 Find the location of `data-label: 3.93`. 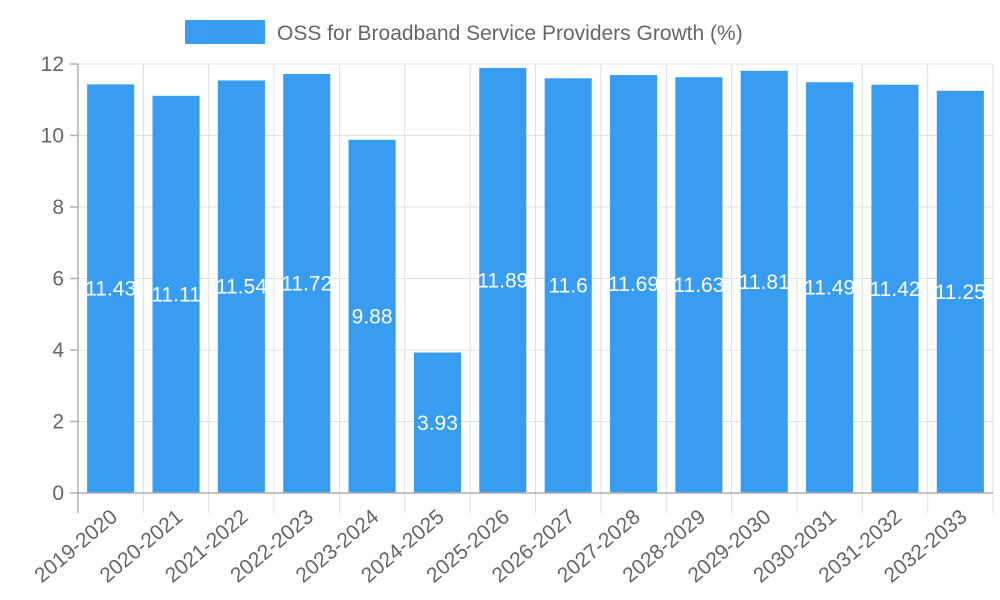

data-label: 3.93 is located at coordinates (437, 423).